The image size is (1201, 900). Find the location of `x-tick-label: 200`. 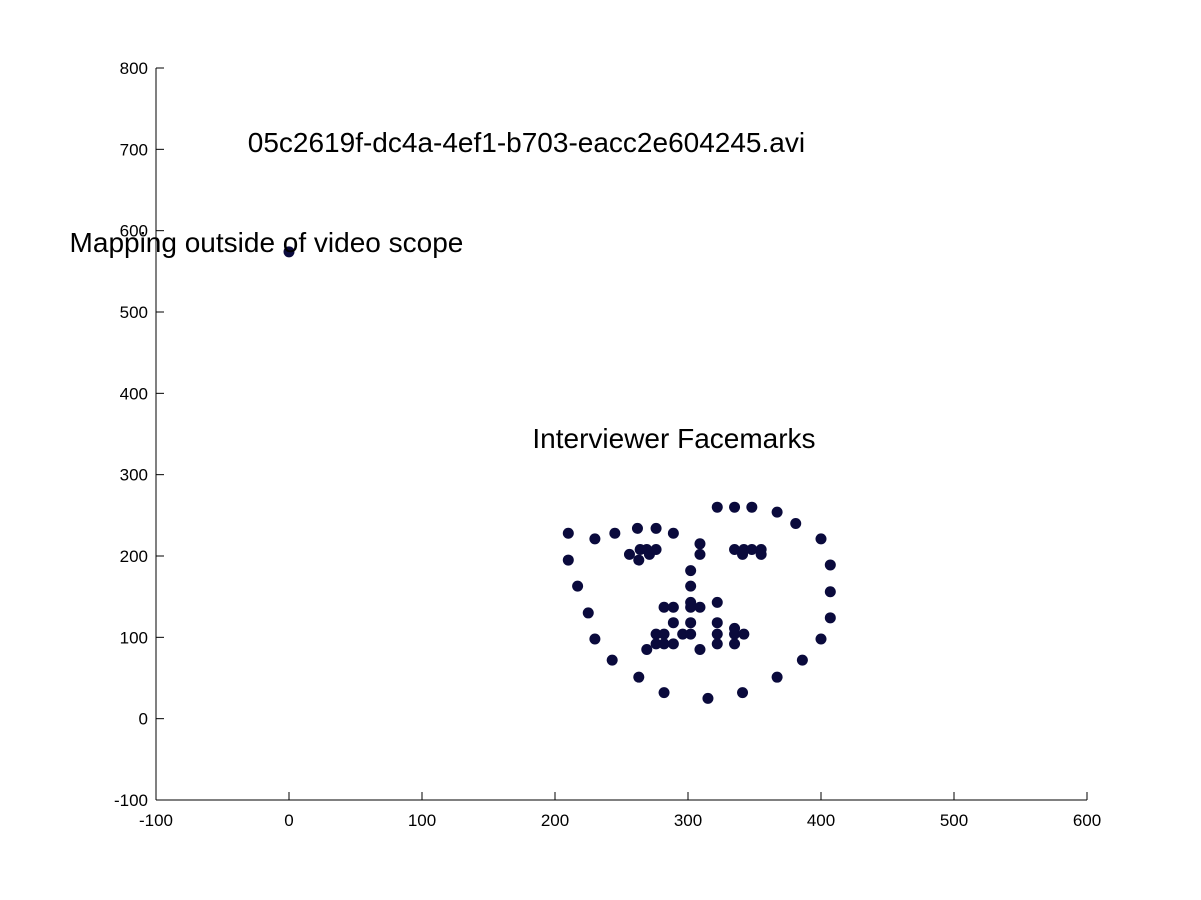

x-tick-label: 200 is located at coordinates (555, 820).